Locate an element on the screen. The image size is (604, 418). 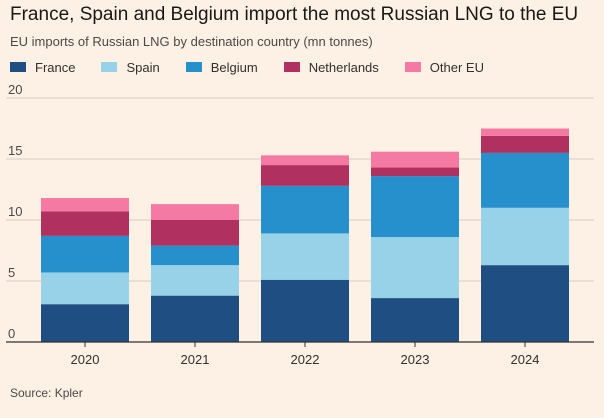
legend-swatch-spain is located at coordinates (109, 67).